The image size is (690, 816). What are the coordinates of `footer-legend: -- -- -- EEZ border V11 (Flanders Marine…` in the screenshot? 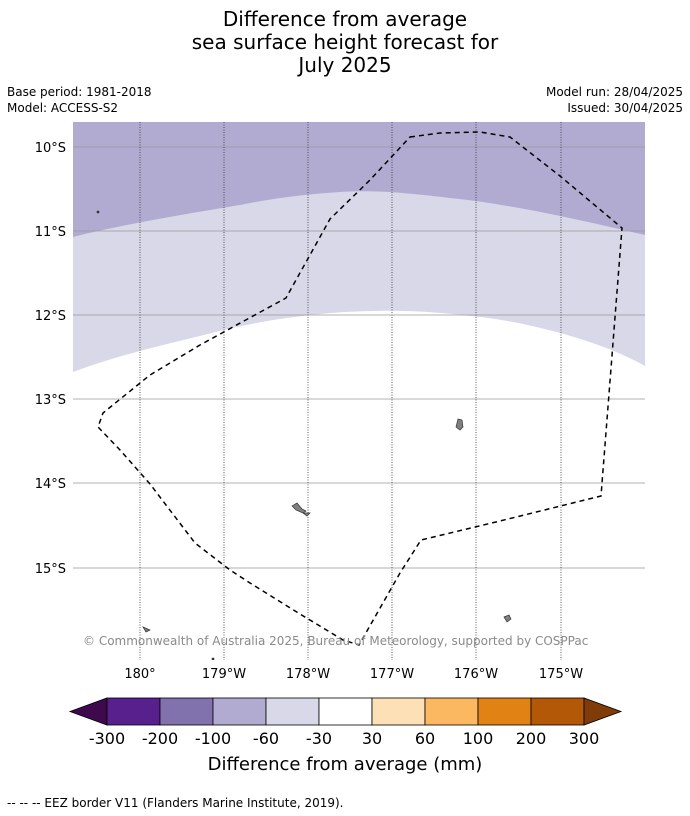 It's located at (175, 803).